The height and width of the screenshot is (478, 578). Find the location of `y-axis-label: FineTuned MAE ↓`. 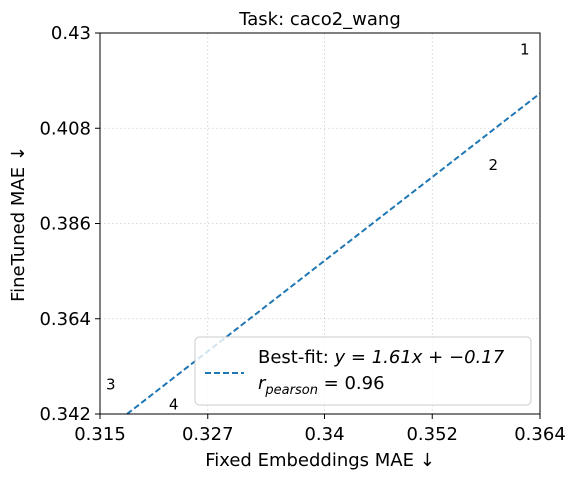

y-axis-label: FineTuned MAE ↓ is located at coordinates (18, 224).